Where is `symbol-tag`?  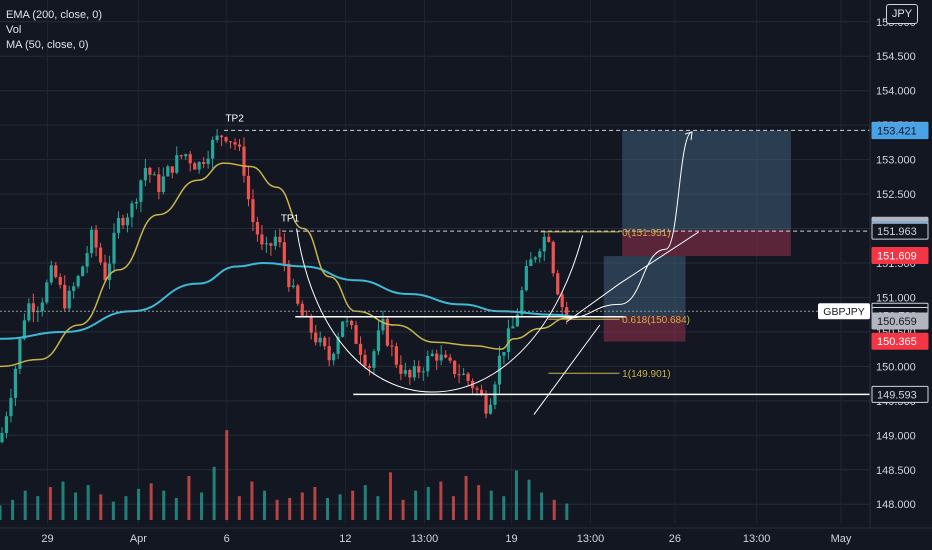
symbol-tag is located at coordinates (844, 311).